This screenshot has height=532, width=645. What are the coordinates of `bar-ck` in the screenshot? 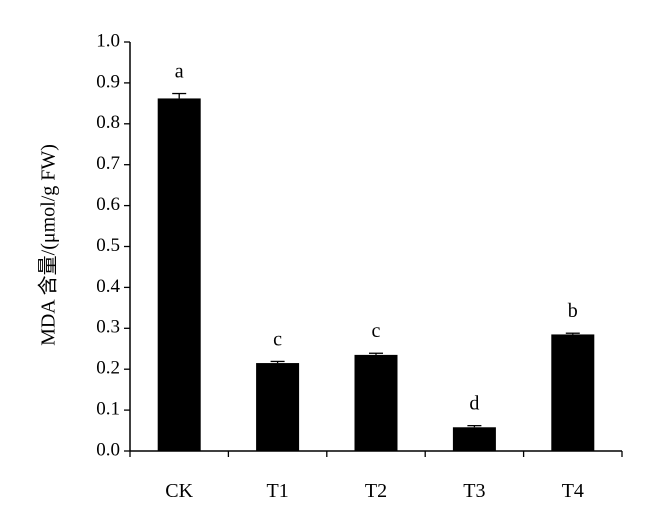 It's located at (179, 274).